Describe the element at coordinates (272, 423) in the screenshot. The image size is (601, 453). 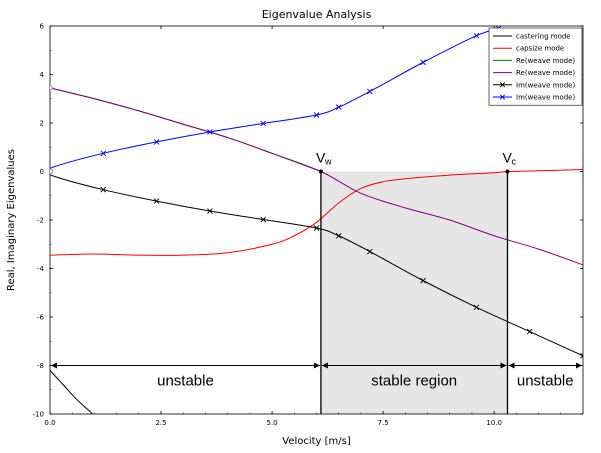
I see `x-tick-label: 5.0` at that location.